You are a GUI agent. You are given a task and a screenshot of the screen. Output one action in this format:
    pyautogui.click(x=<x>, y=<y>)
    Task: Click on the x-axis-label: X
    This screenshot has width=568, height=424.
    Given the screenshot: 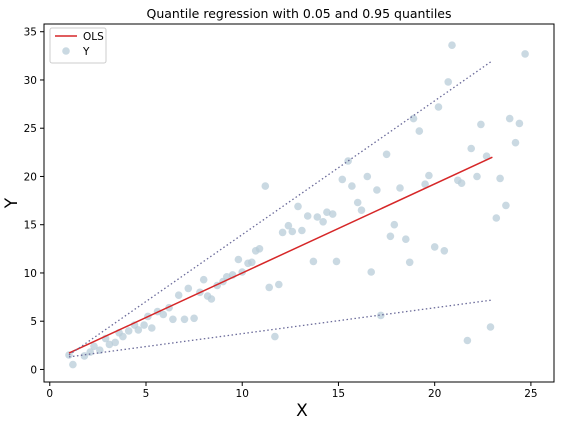 What is the action you would take?
    pyautogui.click(x=302, y=411)
    